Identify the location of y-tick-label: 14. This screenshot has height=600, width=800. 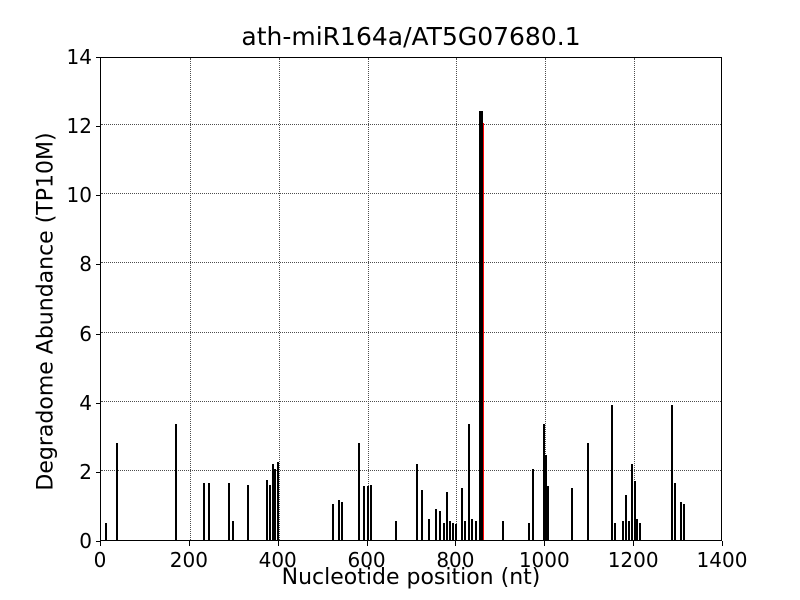
(79, 57).